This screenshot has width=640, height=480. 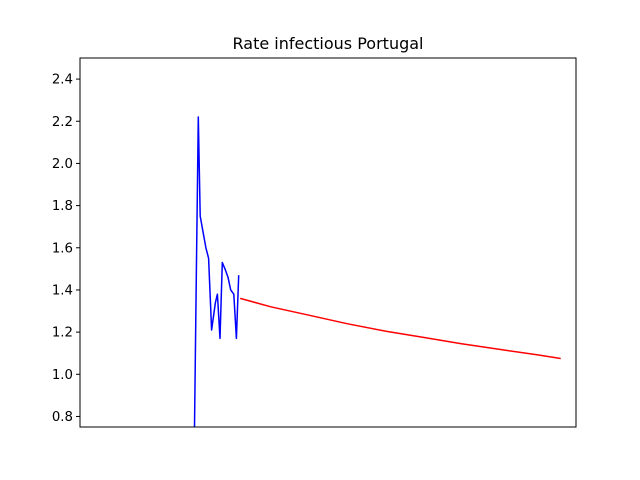 What do you see at coordinates (62, 290) in the screenshot?
I see `y-tick-label: 1.4` at bounding box center [62, 290].